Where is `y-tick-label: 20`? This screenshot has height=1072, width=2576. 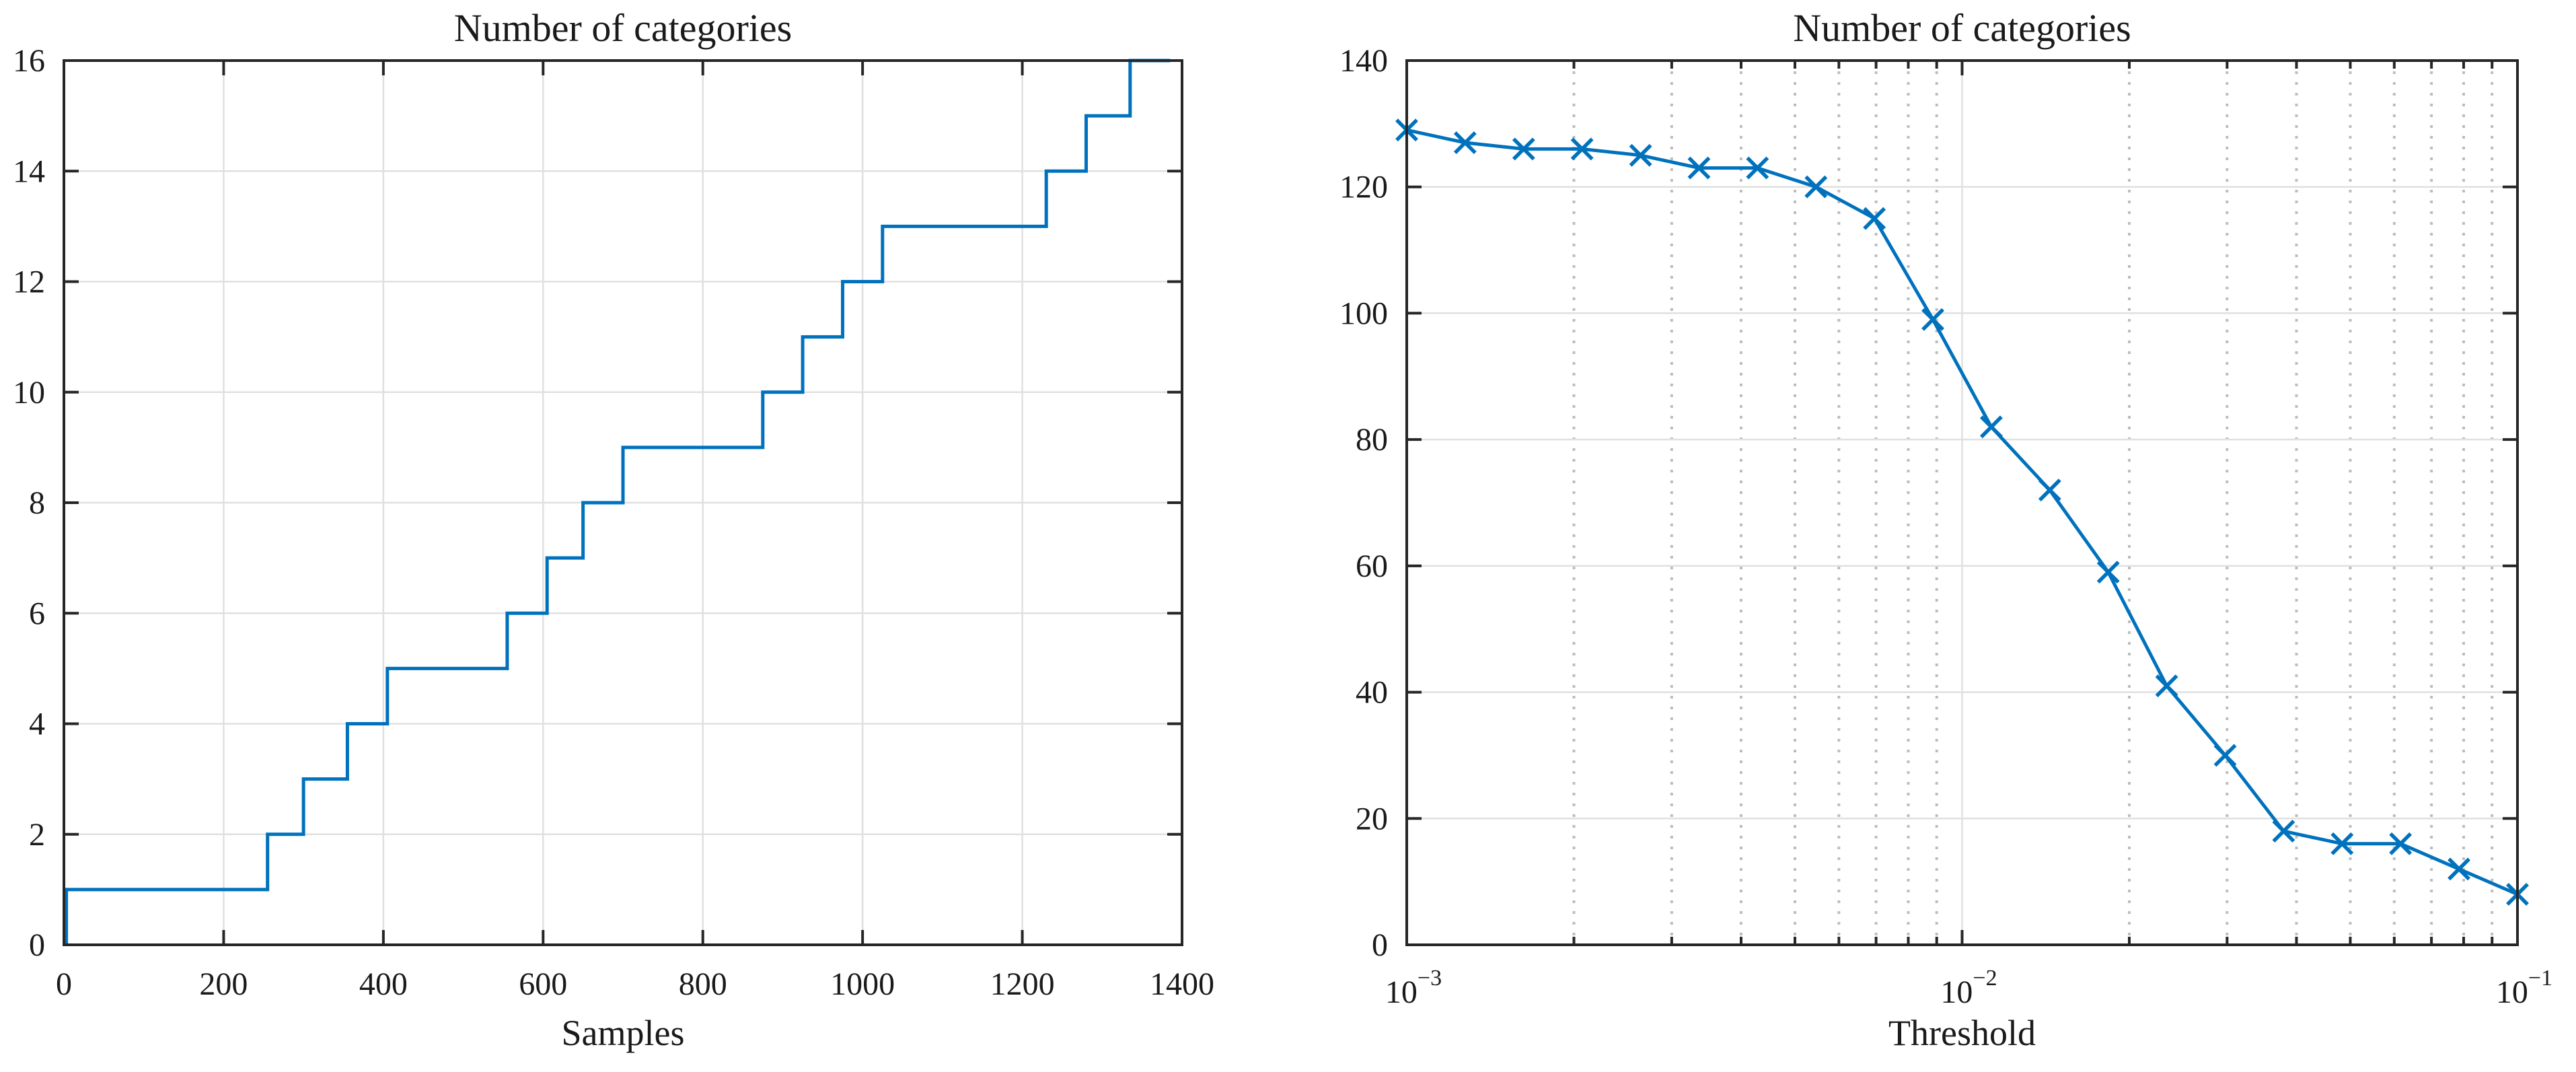 y-tick-label: 20 is located at coordinates (1372, 818).